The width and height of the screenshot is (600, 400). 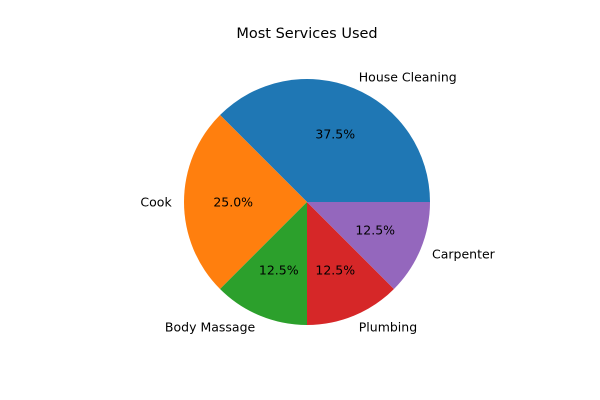 I want to click on slice-label-carpenter: Carpenter, so click(x=464, y=253).